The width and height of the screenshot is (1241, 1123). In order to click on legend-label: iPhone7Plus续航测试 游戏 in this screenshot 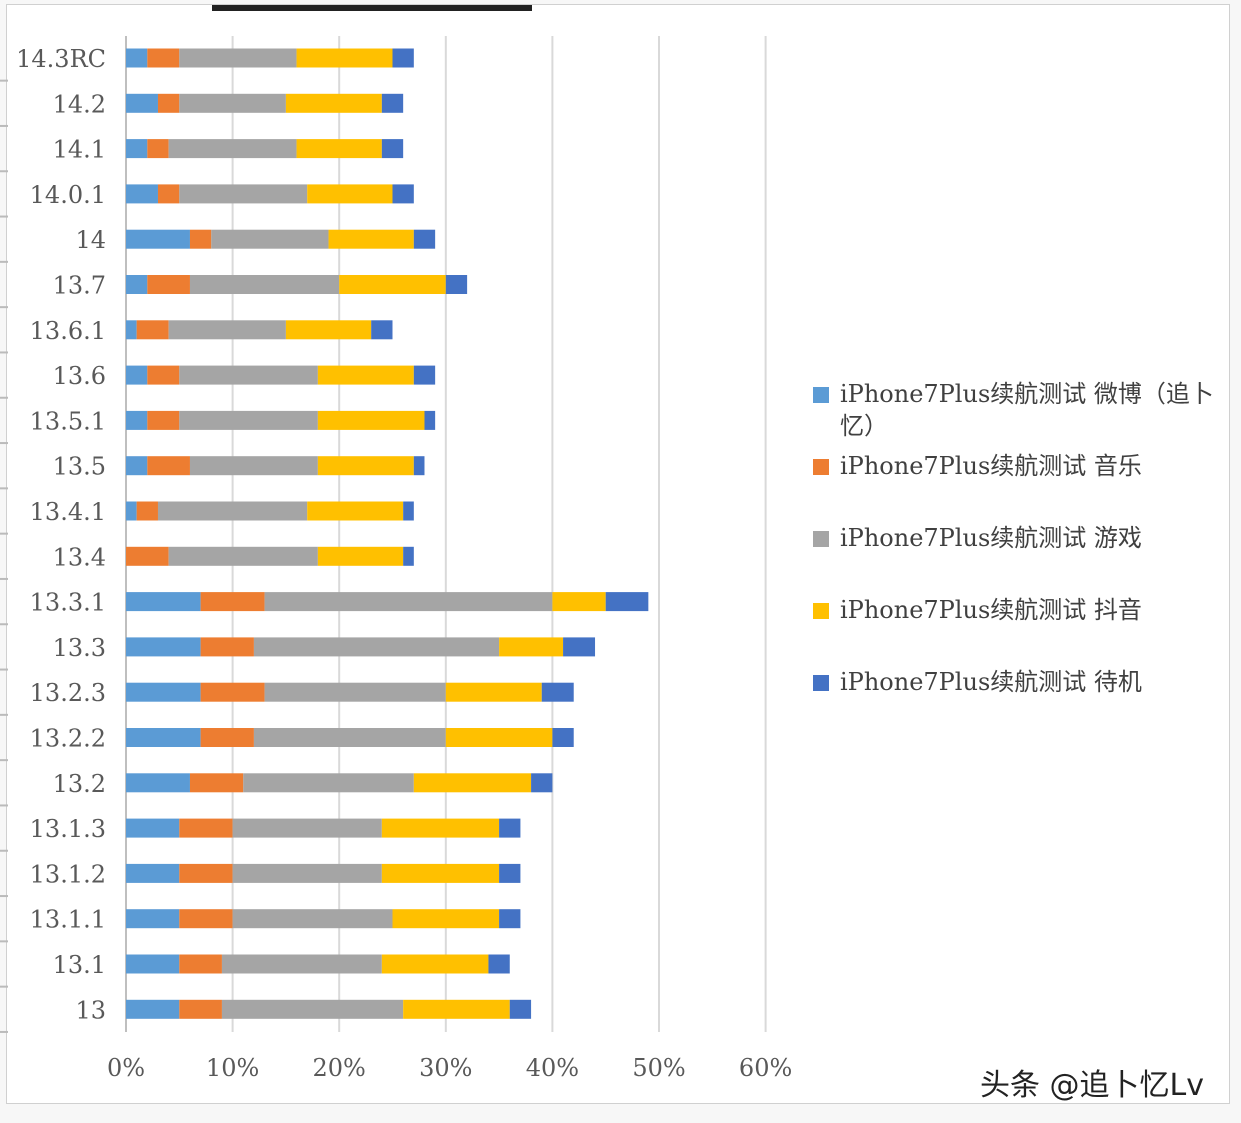, I will do `click(991, 538)`.